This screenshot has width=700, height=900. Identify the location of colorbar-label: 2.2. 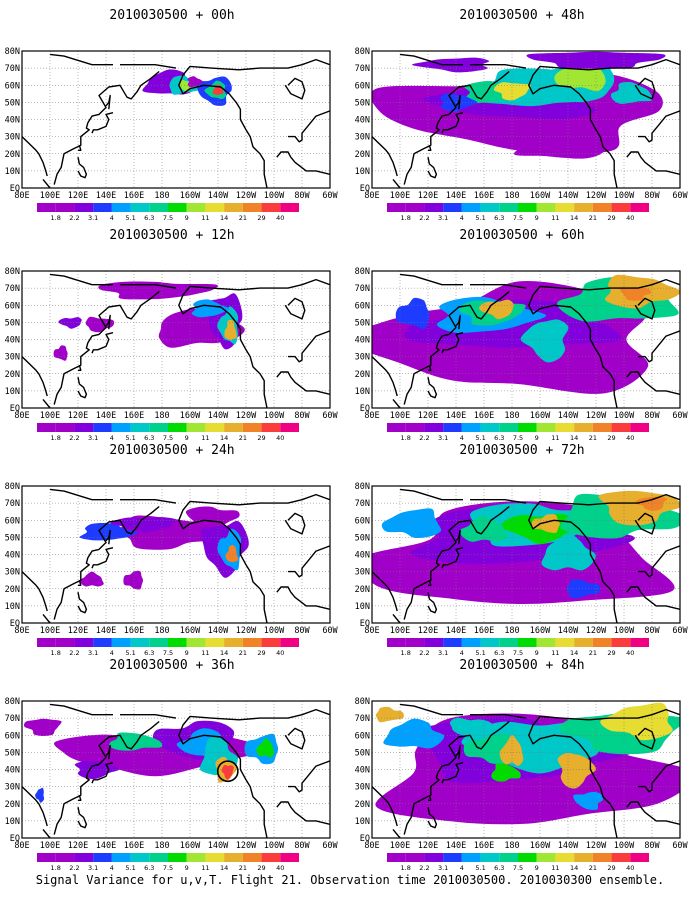
(424, 438).